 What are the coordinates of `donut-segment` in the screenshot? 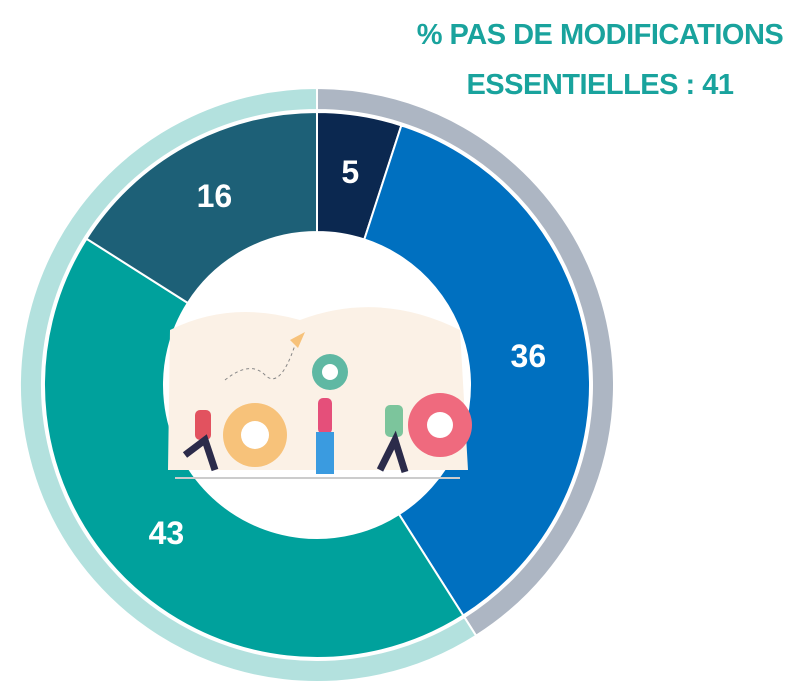 It's located at (201, 207).